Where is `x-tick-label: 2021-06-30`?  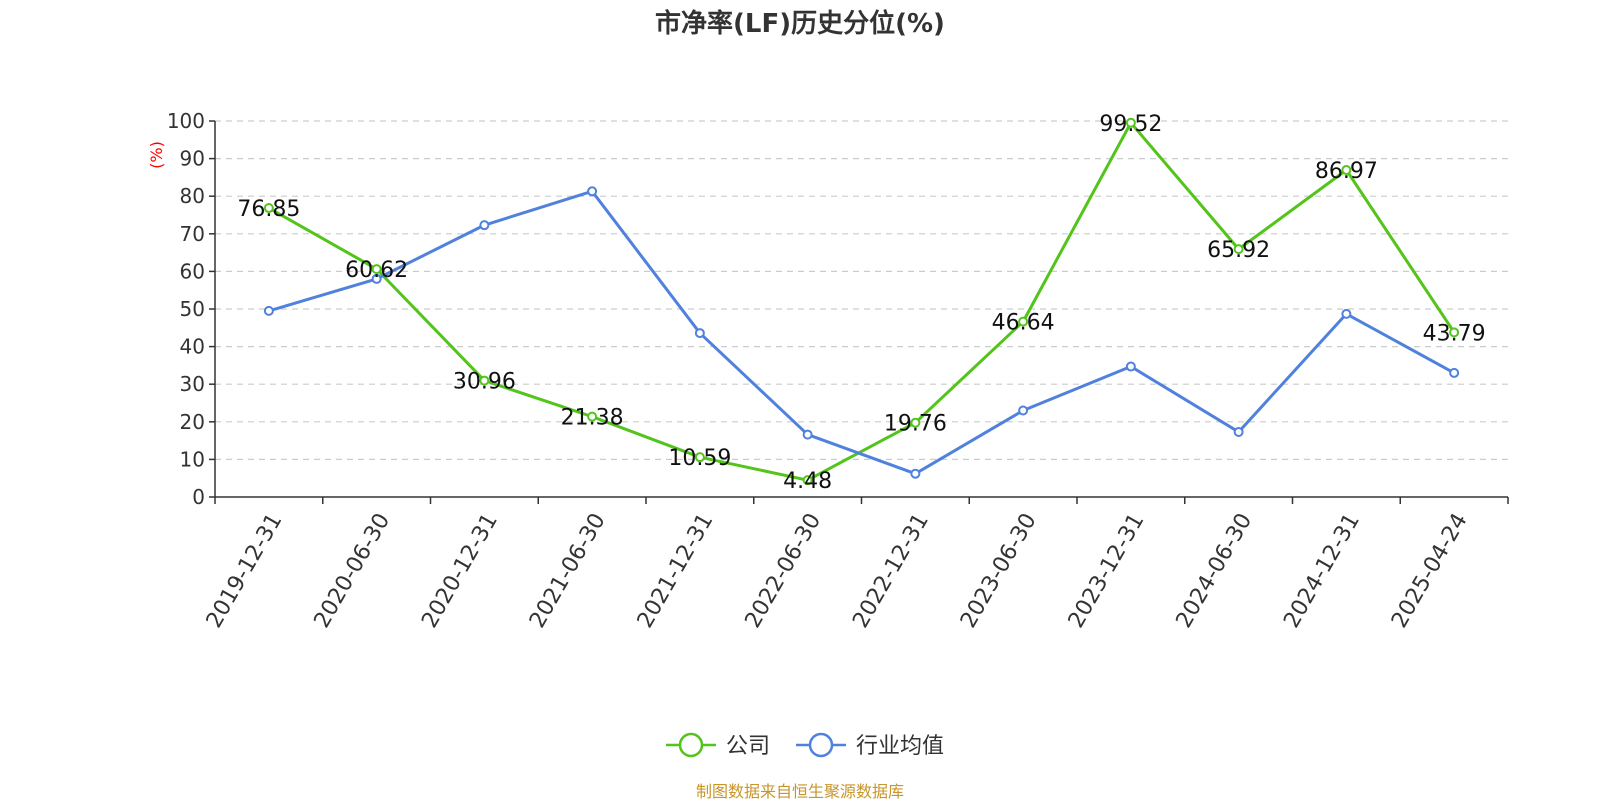
x-tick-label: 2021-06-30 is located at coordinates (568, 570).